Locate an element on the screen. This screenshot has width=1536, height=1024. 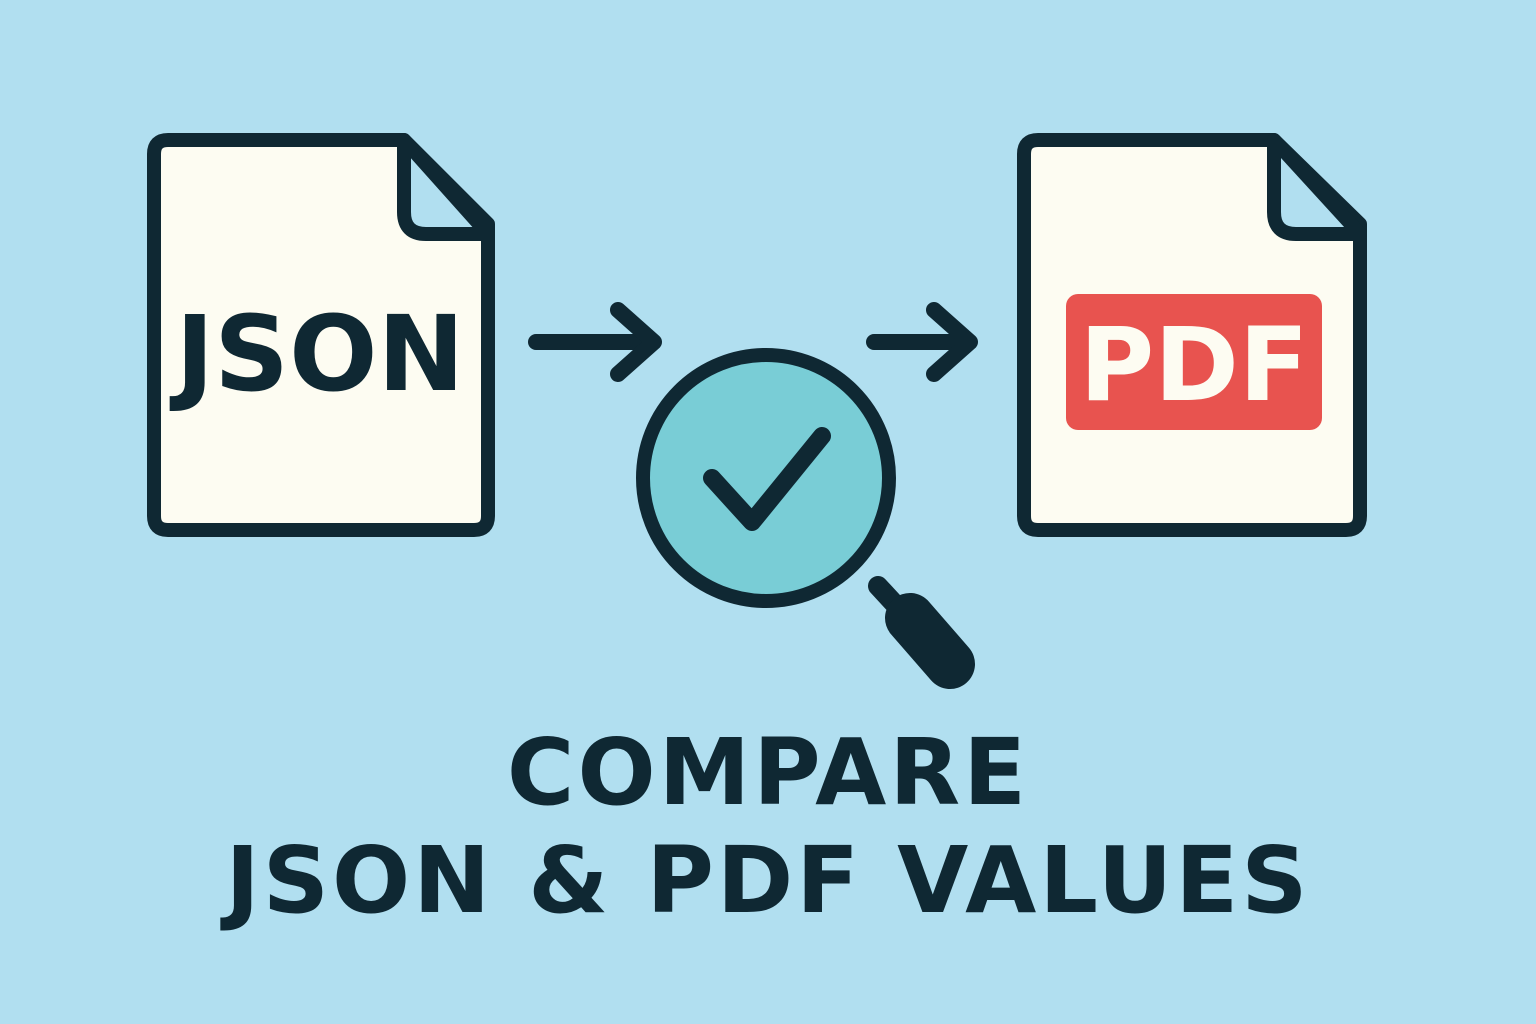
caption-line-2: JSON & PDF VALUES is located at coordinates (768, 880).